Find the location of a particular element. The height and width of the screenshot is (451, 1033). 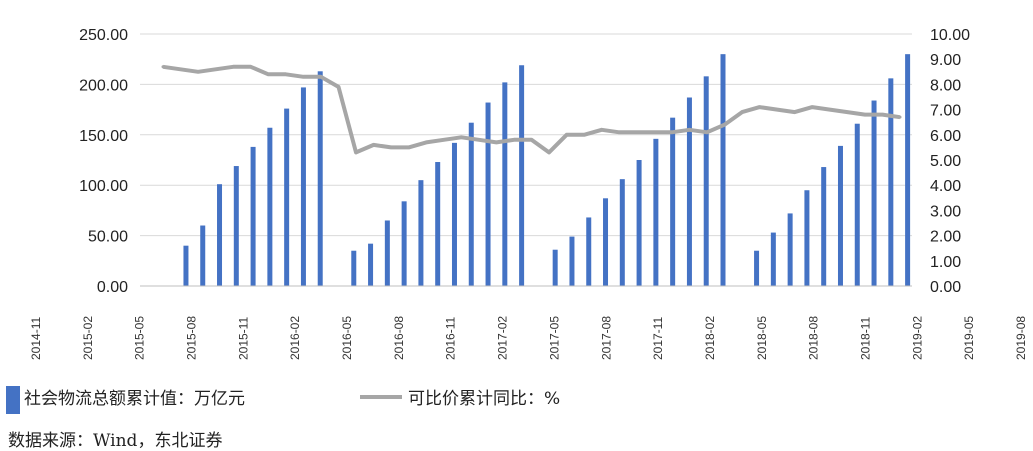

x-tick-label: 2017-08 is located at coordinates (606, 338).